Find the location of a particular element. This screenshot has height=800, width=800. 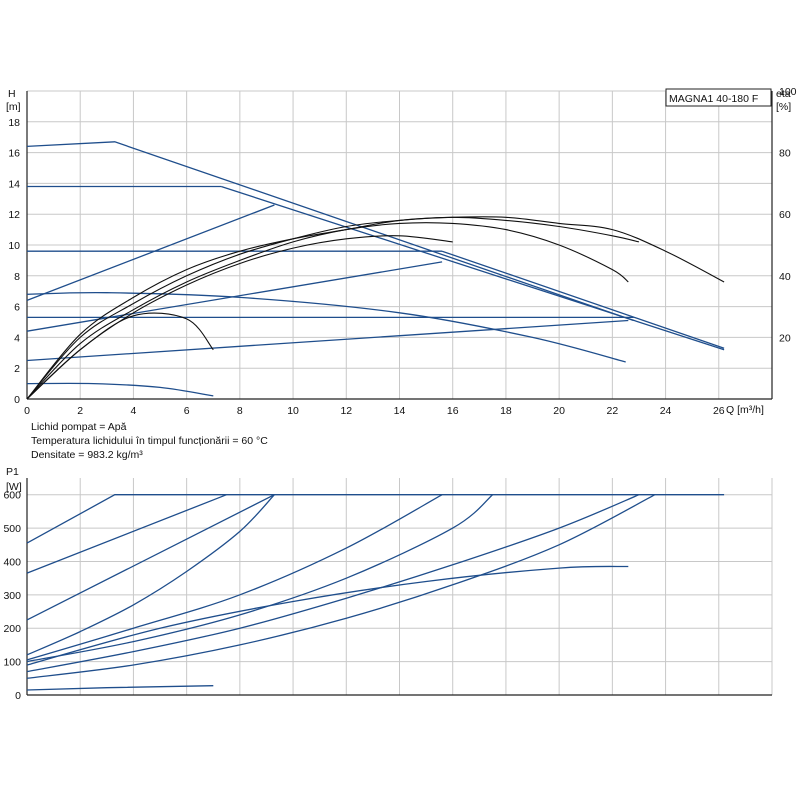

eta-tick-label: 100 is located at coordinates (788, 92).